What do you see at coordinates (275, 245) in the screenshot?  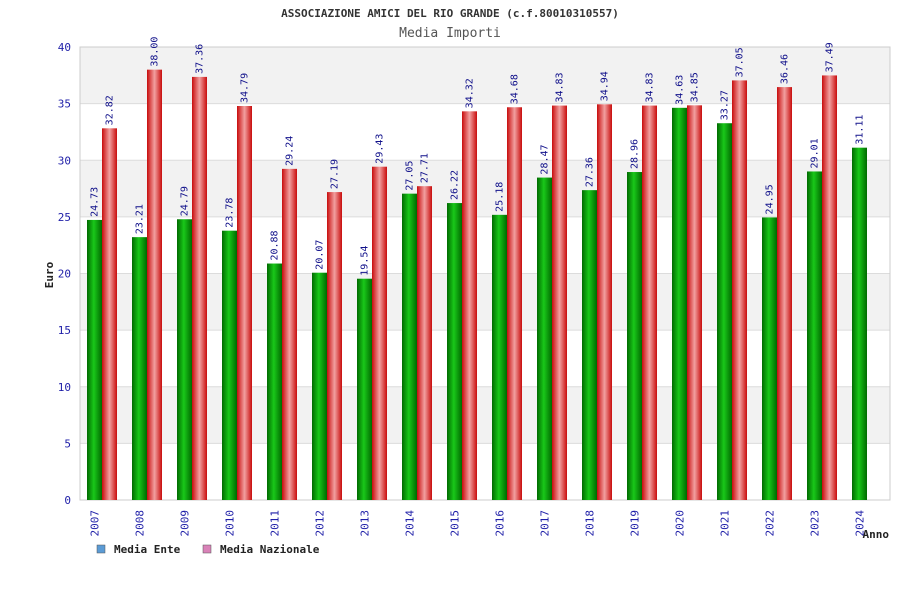 I see `data-label: 20.88` at bounding box center [275, 245].